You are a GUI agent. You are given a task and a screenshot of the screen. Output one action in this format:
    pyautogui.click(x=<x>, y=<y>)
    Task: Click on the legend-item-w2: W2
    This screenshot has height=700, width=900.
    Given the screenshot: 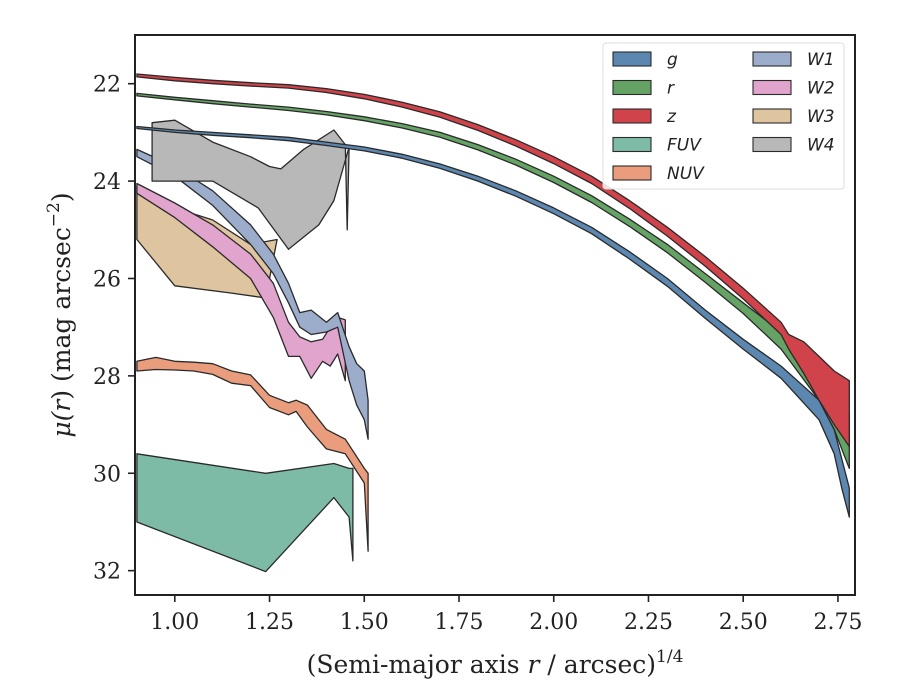 What is the action you would take?
    pyautogui.click(x=793, y=89)
    